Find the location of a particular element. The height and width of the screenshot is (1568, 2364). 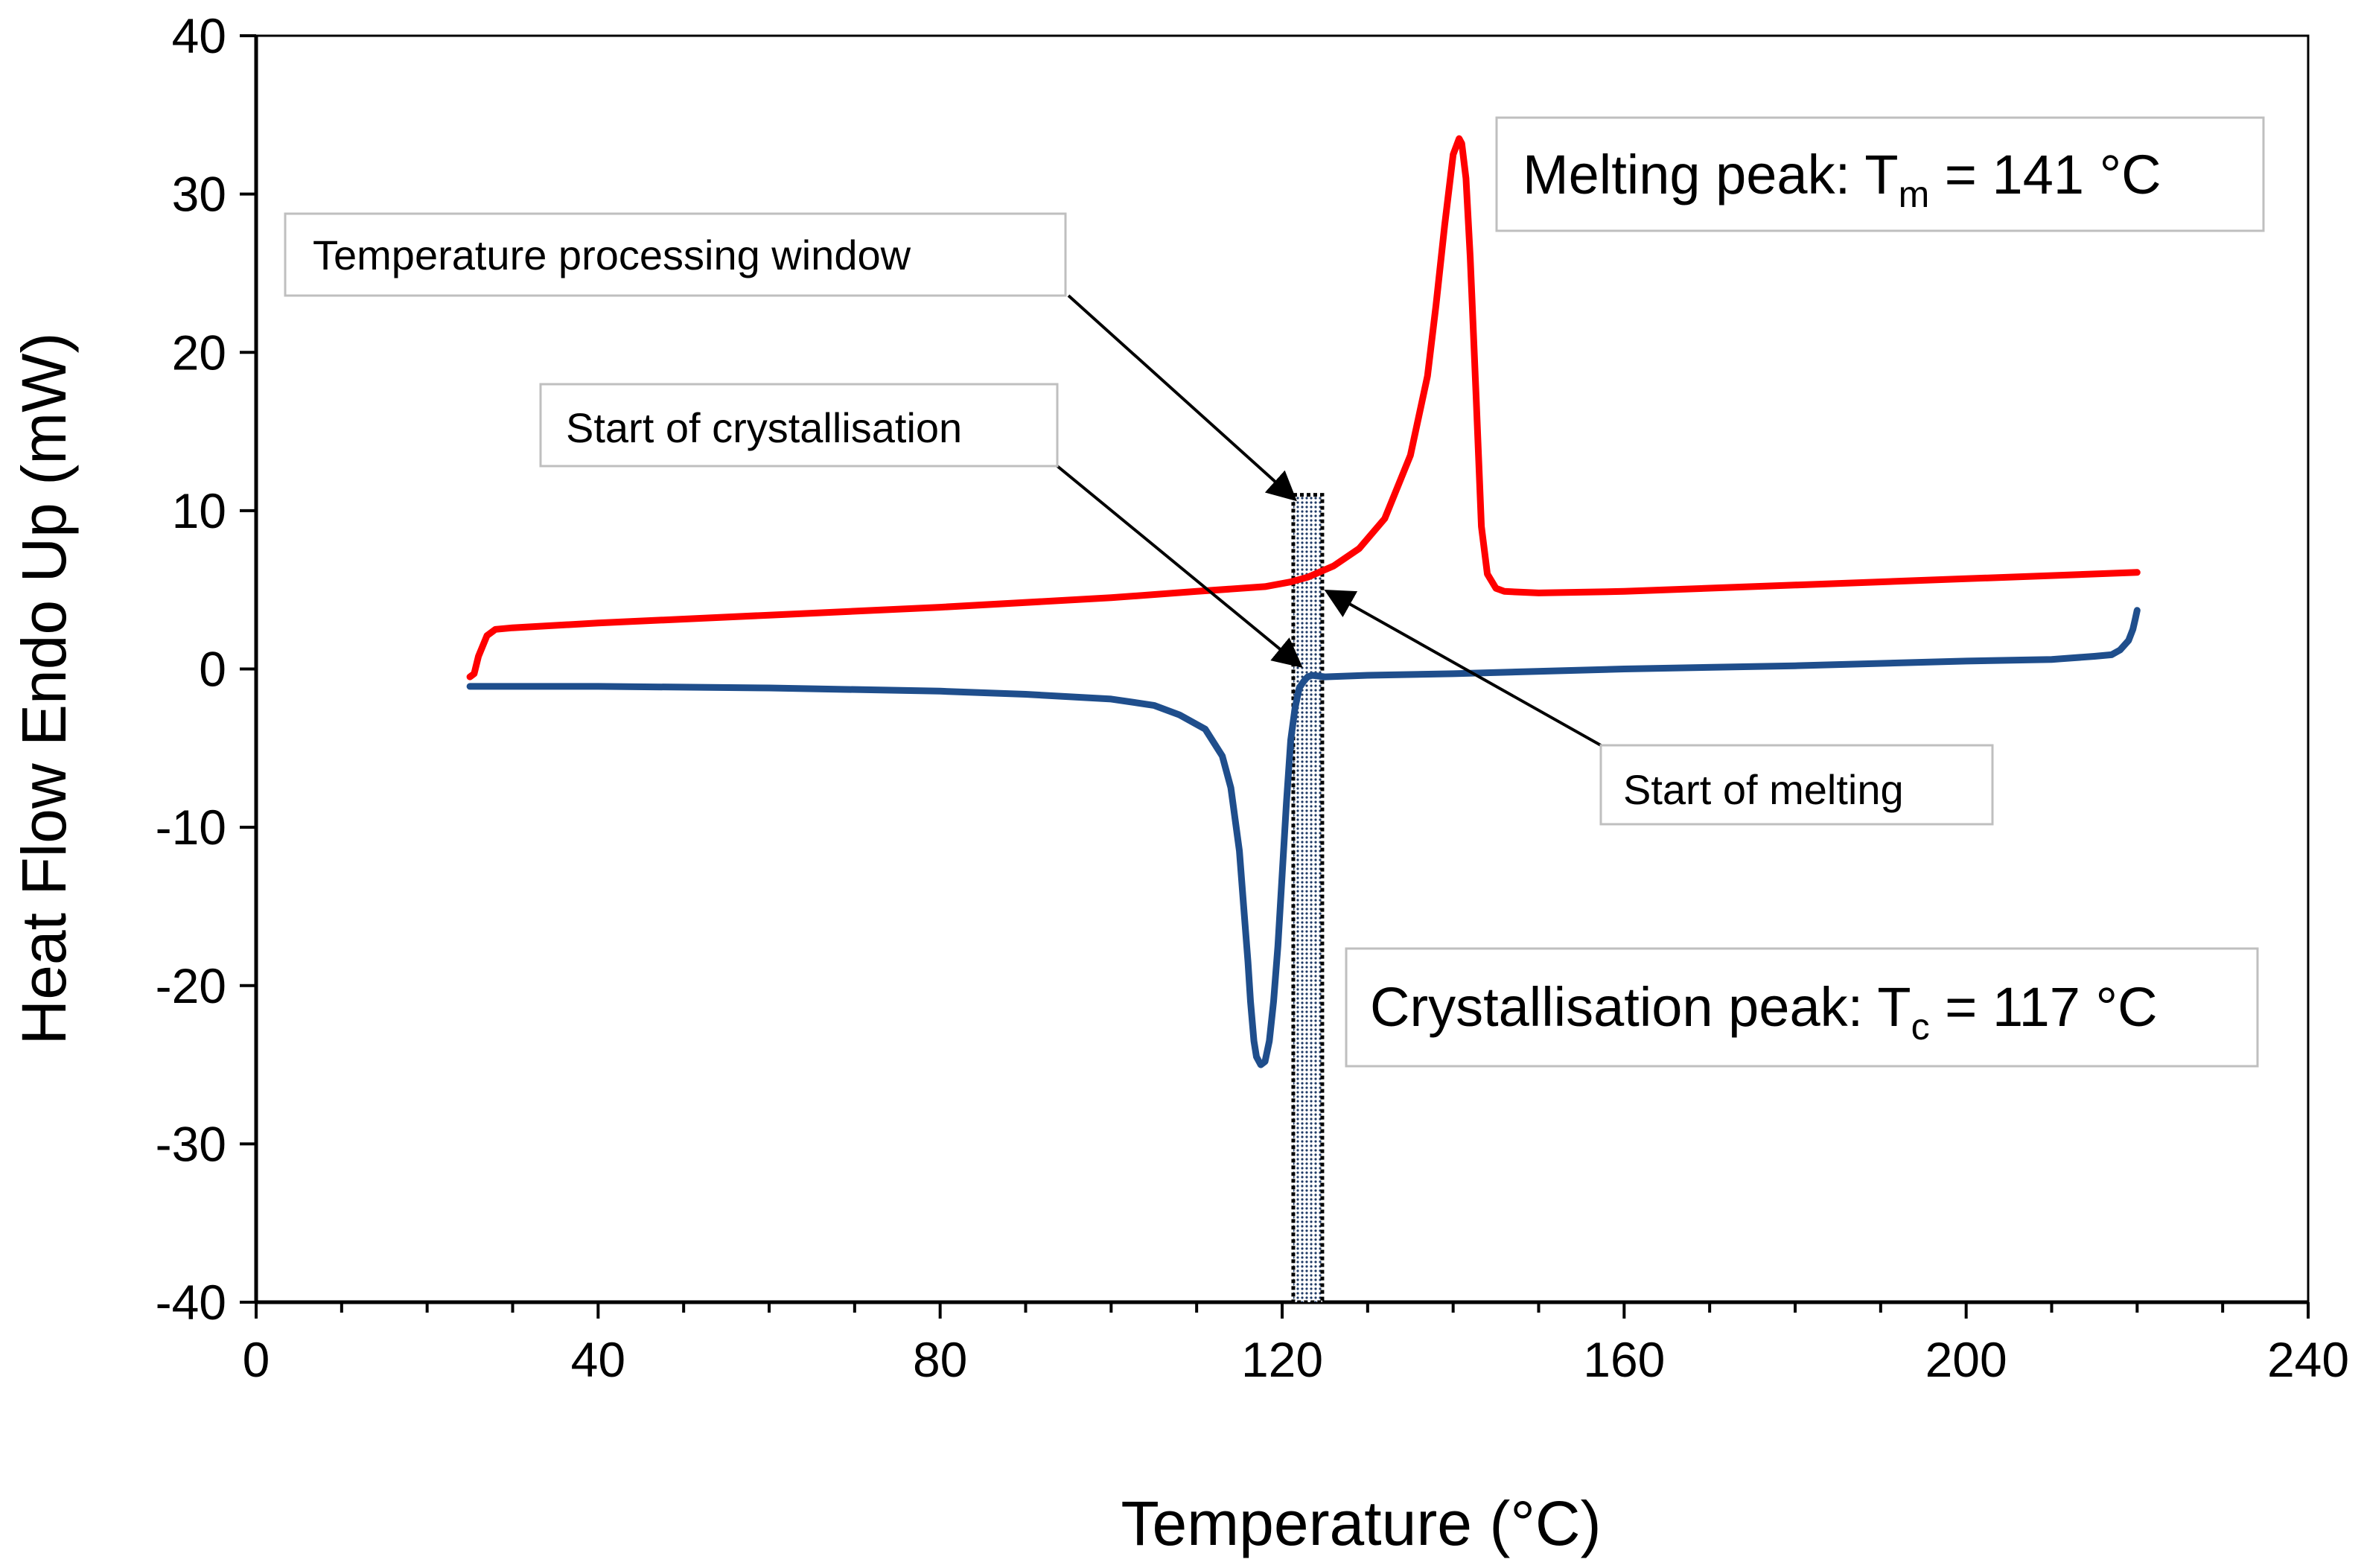

x-tick-label: 200 is located at coordinates (1966, 1359).